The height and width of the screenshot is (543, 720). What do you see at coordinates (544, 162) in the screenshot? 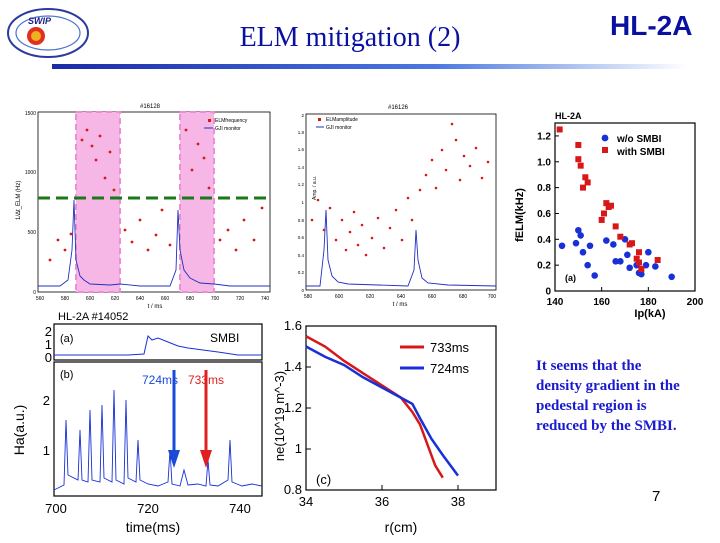
I see `chart1-ytick: 1.0` at bounding box center [544, 162].